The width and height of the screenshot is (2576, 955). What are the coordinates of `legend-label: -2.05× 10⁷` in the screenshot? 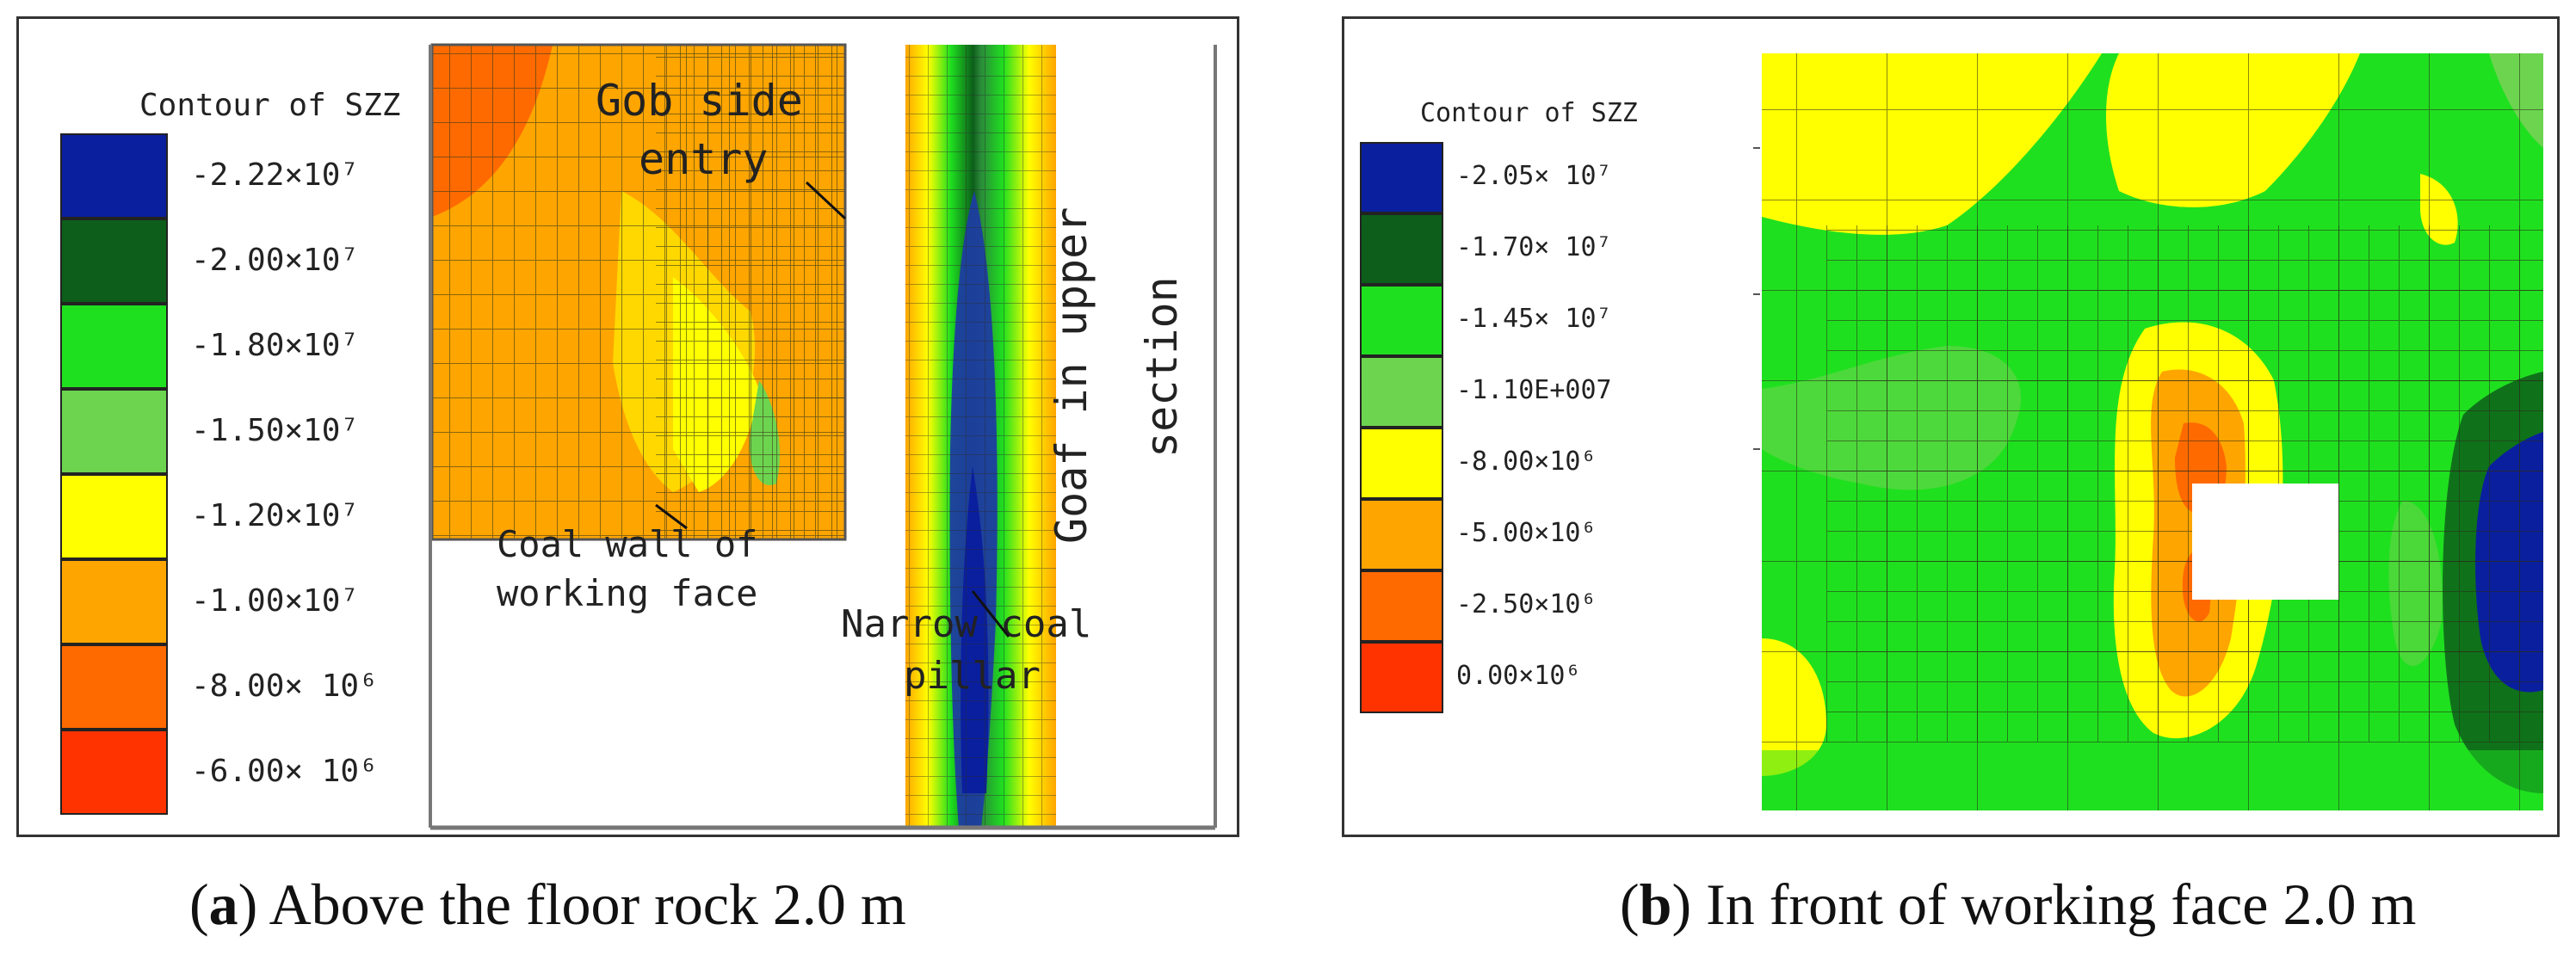 It's located at (1534, 176).